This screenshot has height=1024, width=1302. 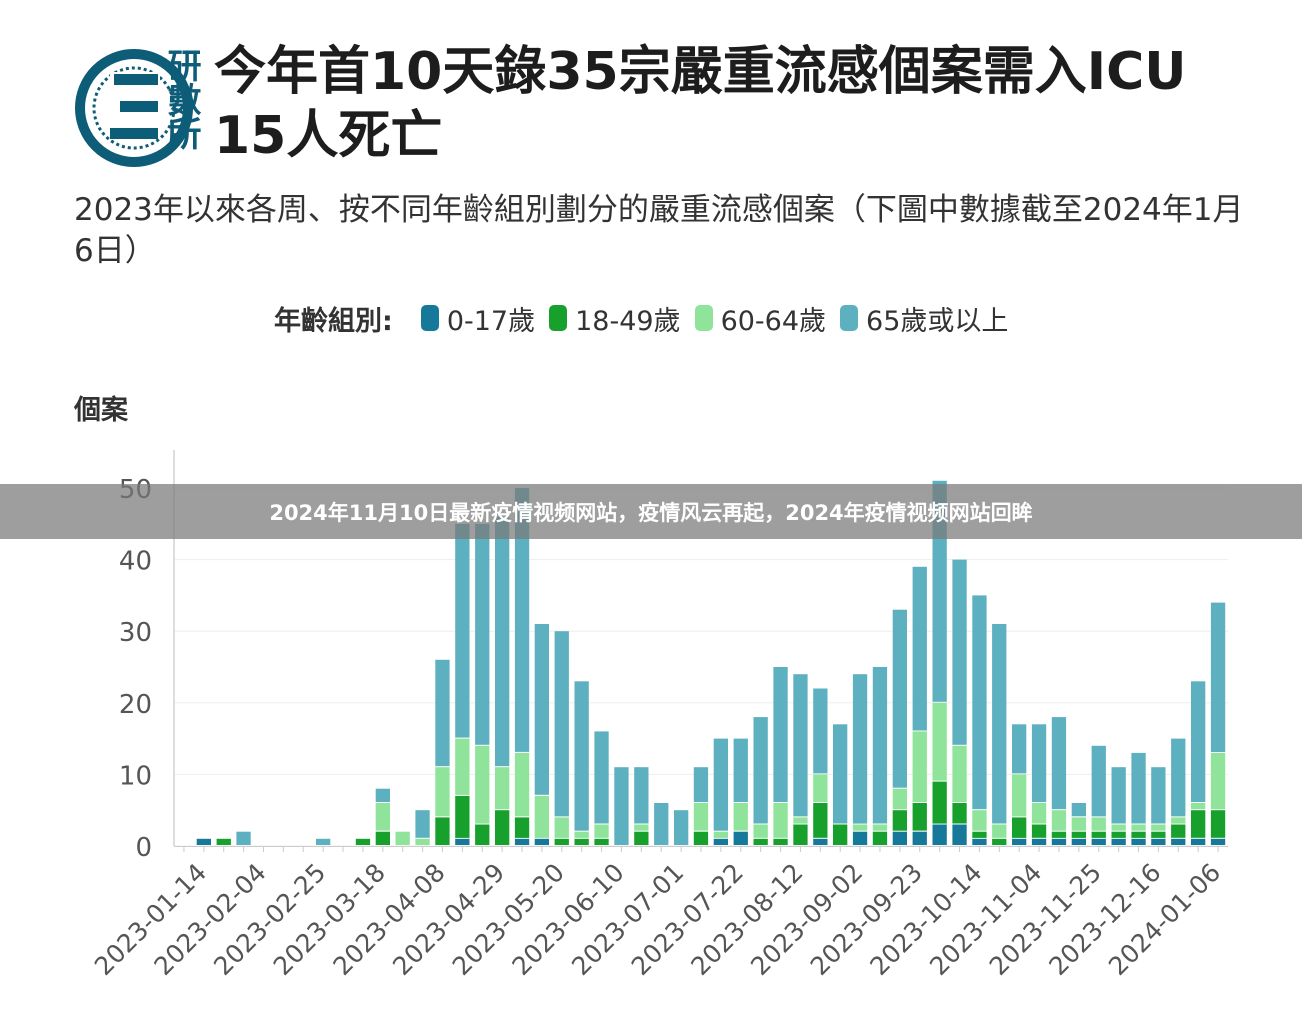 I want to click on logo-bar-top, so click(x=136, y=79).